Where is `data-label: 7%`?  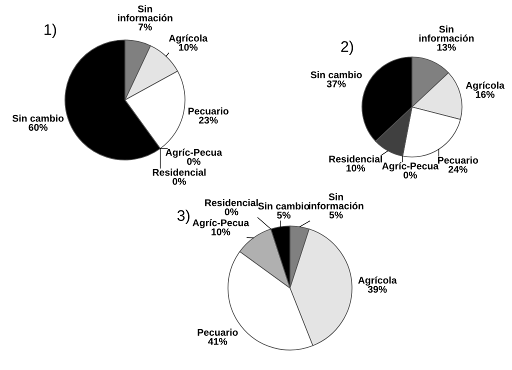 data-label: 7% is located at coordinates (145, 27).